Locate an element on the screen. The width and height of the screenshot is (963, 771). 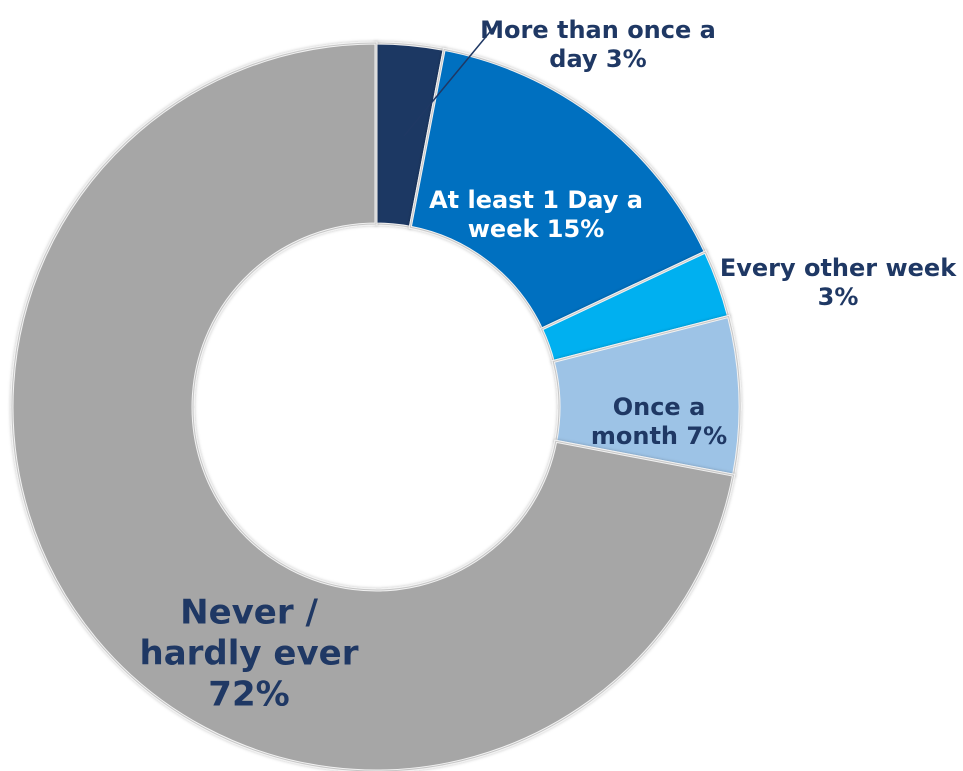
data-label-5-line-2: hardly ever is located at coordinates (249, 654).